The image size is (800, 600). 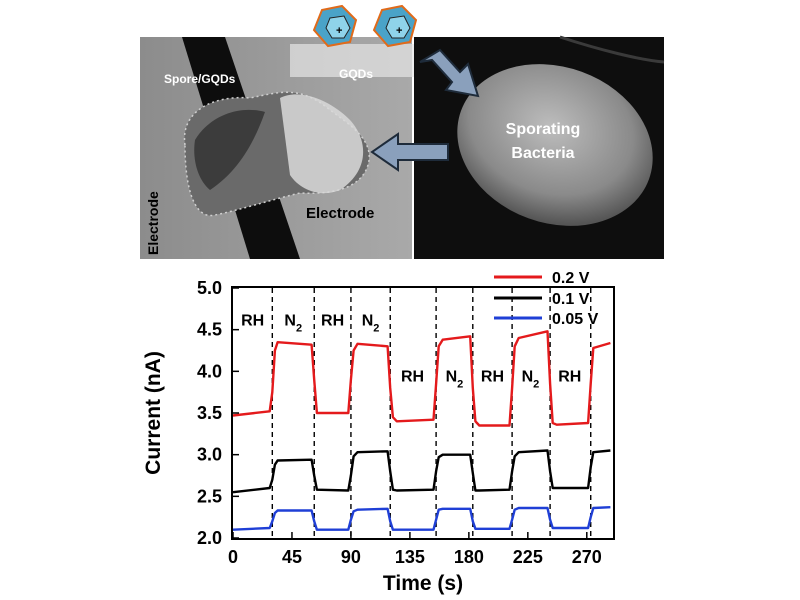 I want to click on y-axis: 2.0 2.5 3.0 3.5 4.0 4.5 5.0, so click(x=218, y=413).